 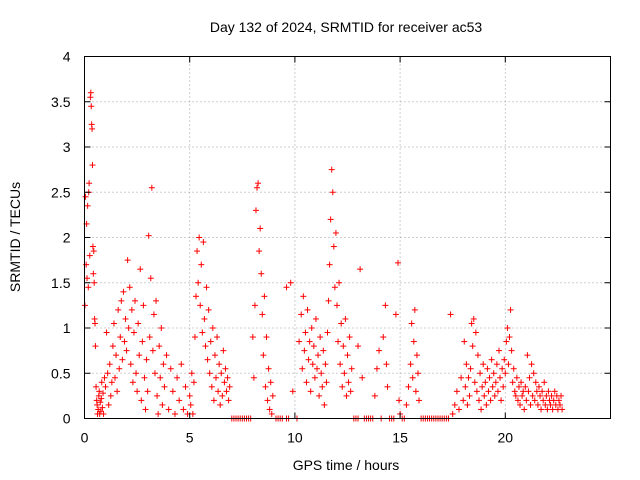 What do you see at coordinates (67, 419) in the screenshot?
I see `y-tick-label: 0` at bounding box center [67, 419].